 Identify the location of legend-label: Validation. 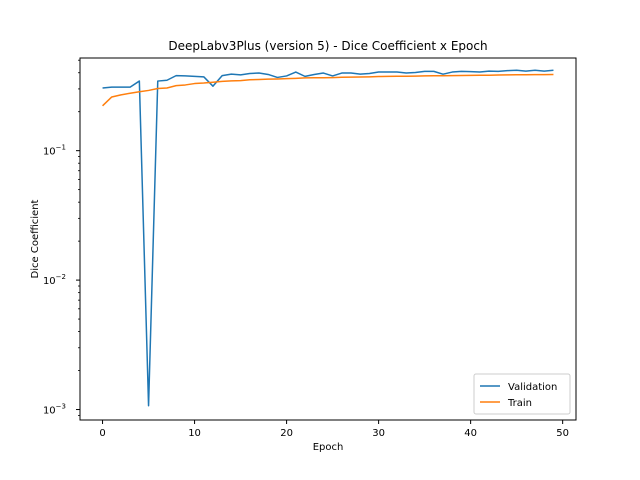
(532, 387).